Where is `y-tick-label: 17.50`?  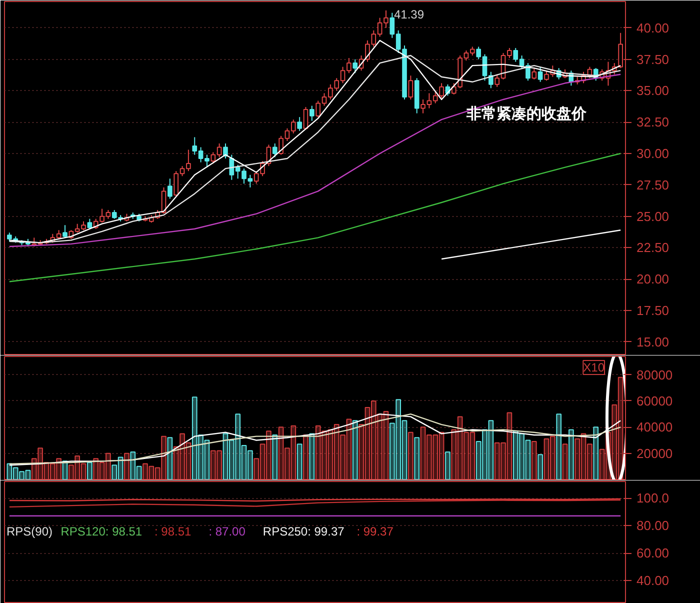 y-tick-label: 17.50 is located at coordinates (653, 310).